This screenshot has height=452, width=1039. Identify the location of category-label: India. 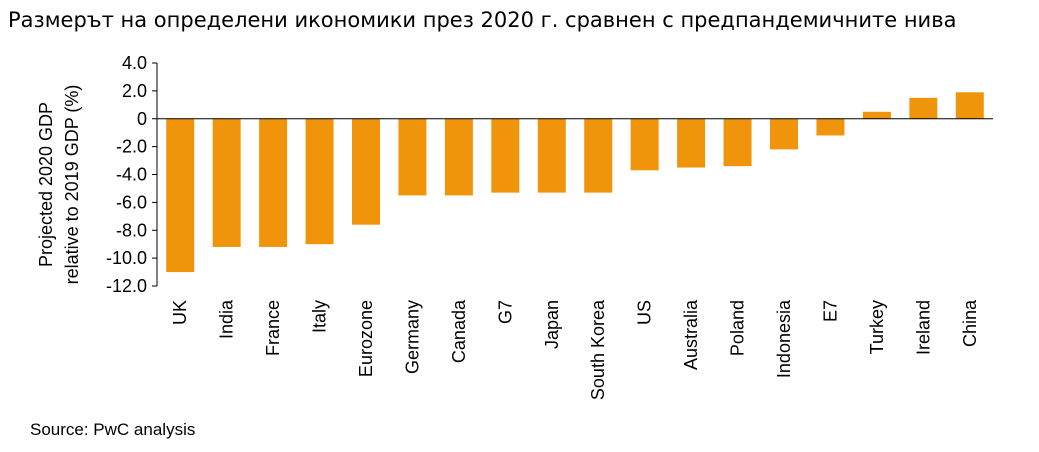
(227, 319).